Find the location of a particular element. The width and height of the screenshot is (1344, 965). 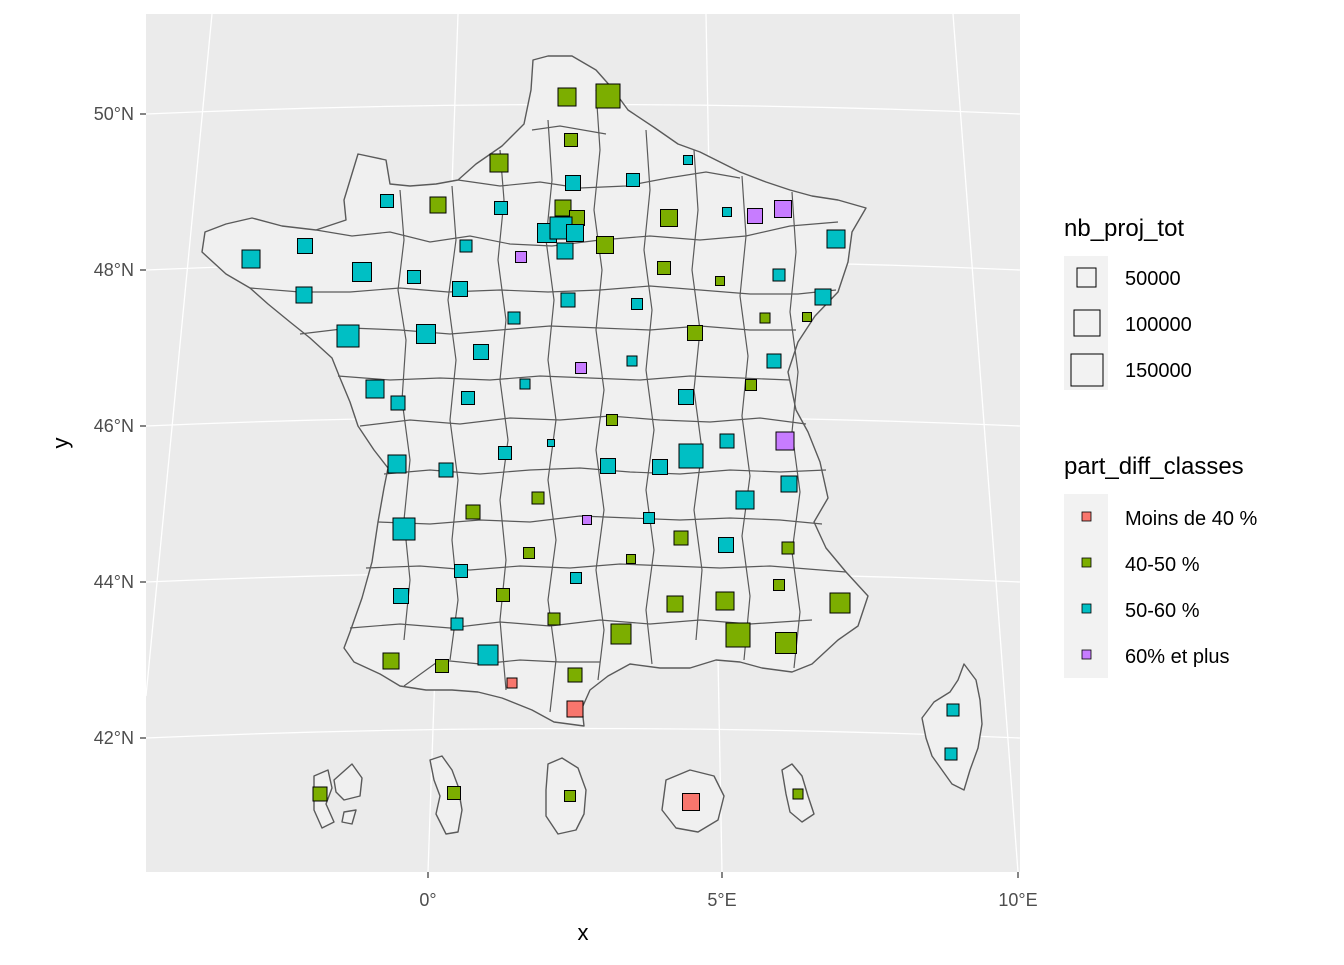

size-legend-label: 100000 is located at coordinates (1158, 325).